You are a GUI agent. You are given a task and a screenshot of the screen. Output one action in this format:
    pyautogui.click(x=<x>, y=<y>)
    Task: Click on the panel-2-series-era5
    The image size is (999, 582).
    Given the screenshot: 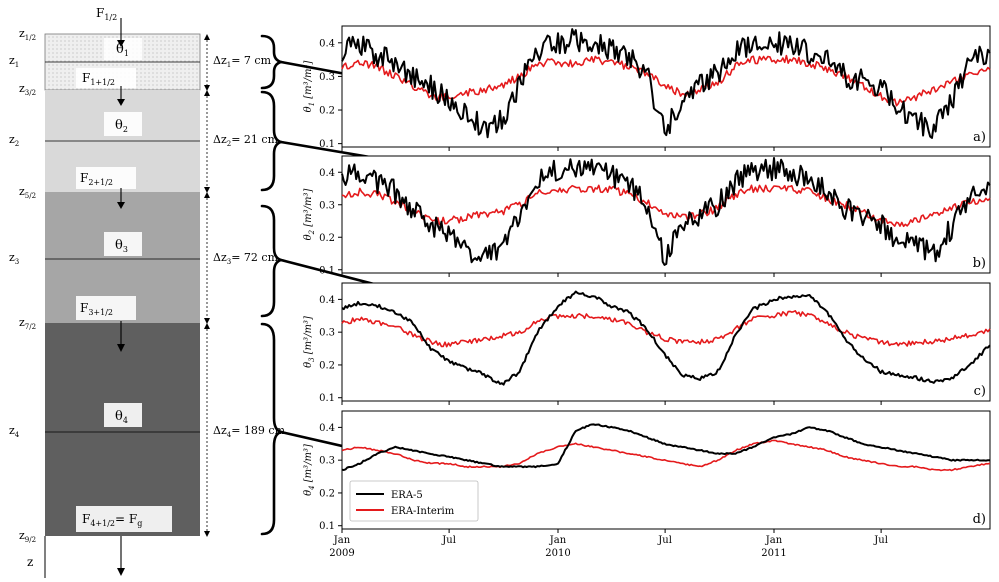 What is the action you would take?
    pyautogui.click(x=666, y=211)
    